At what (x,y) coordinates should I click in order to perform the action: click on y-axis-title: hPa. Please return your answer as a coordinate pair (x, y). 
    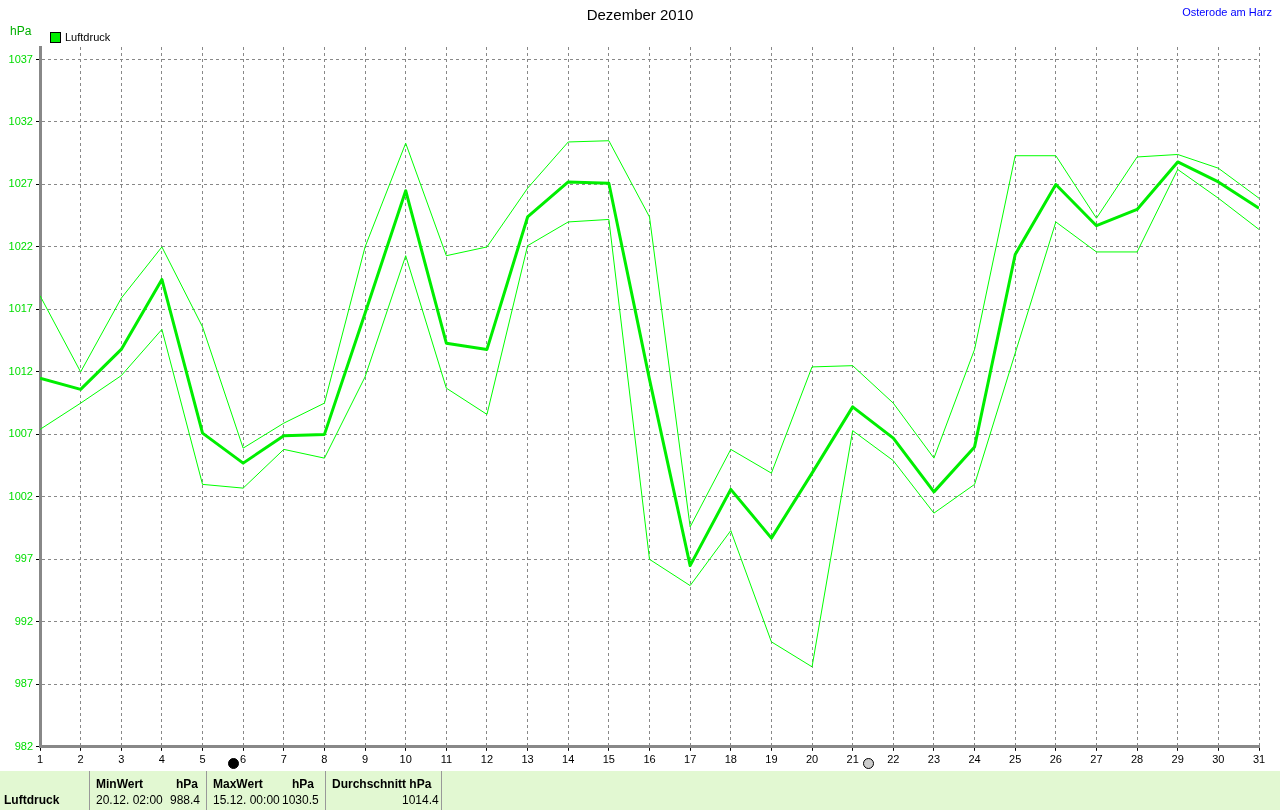
    Looking at the image, I should click on (21, 31).